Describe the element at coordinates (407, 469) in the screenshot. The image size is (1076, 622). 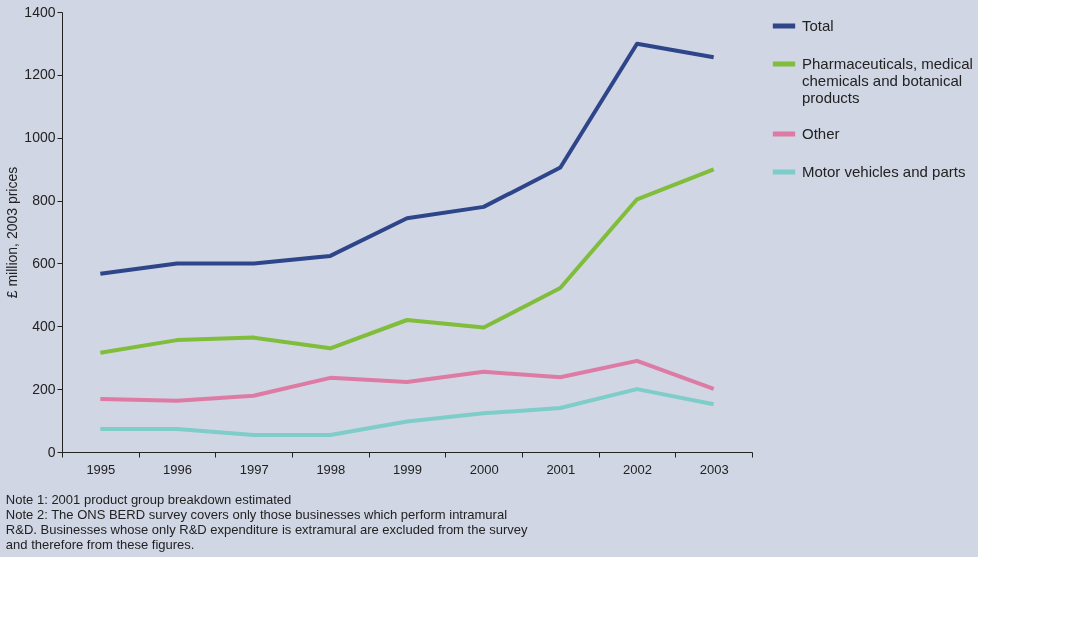
I see `x-tick-label: 1999` at that location.